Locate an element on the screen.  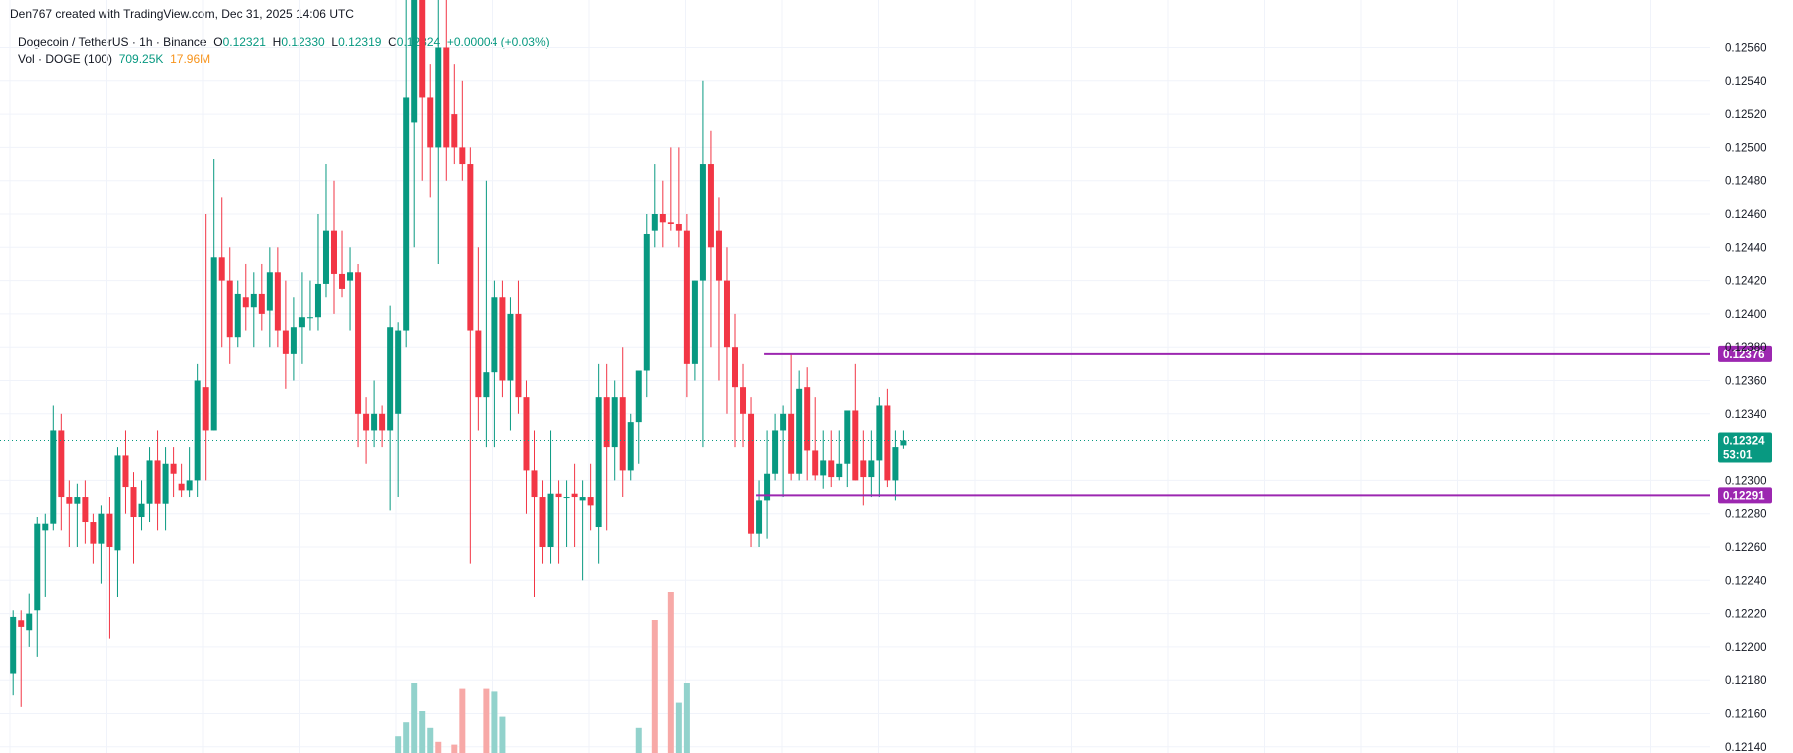
change-value: +0.00004 (+0.03%) is located at coordinates (498, 42).